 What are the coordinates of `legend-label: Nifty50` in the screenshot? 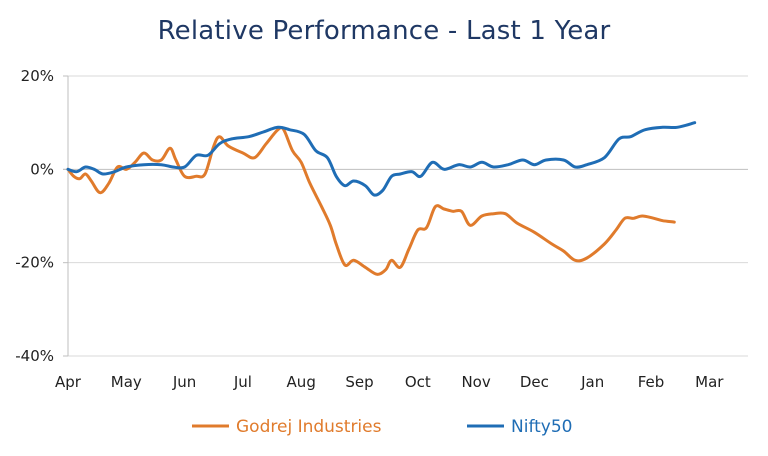 It's located at (541, 427).